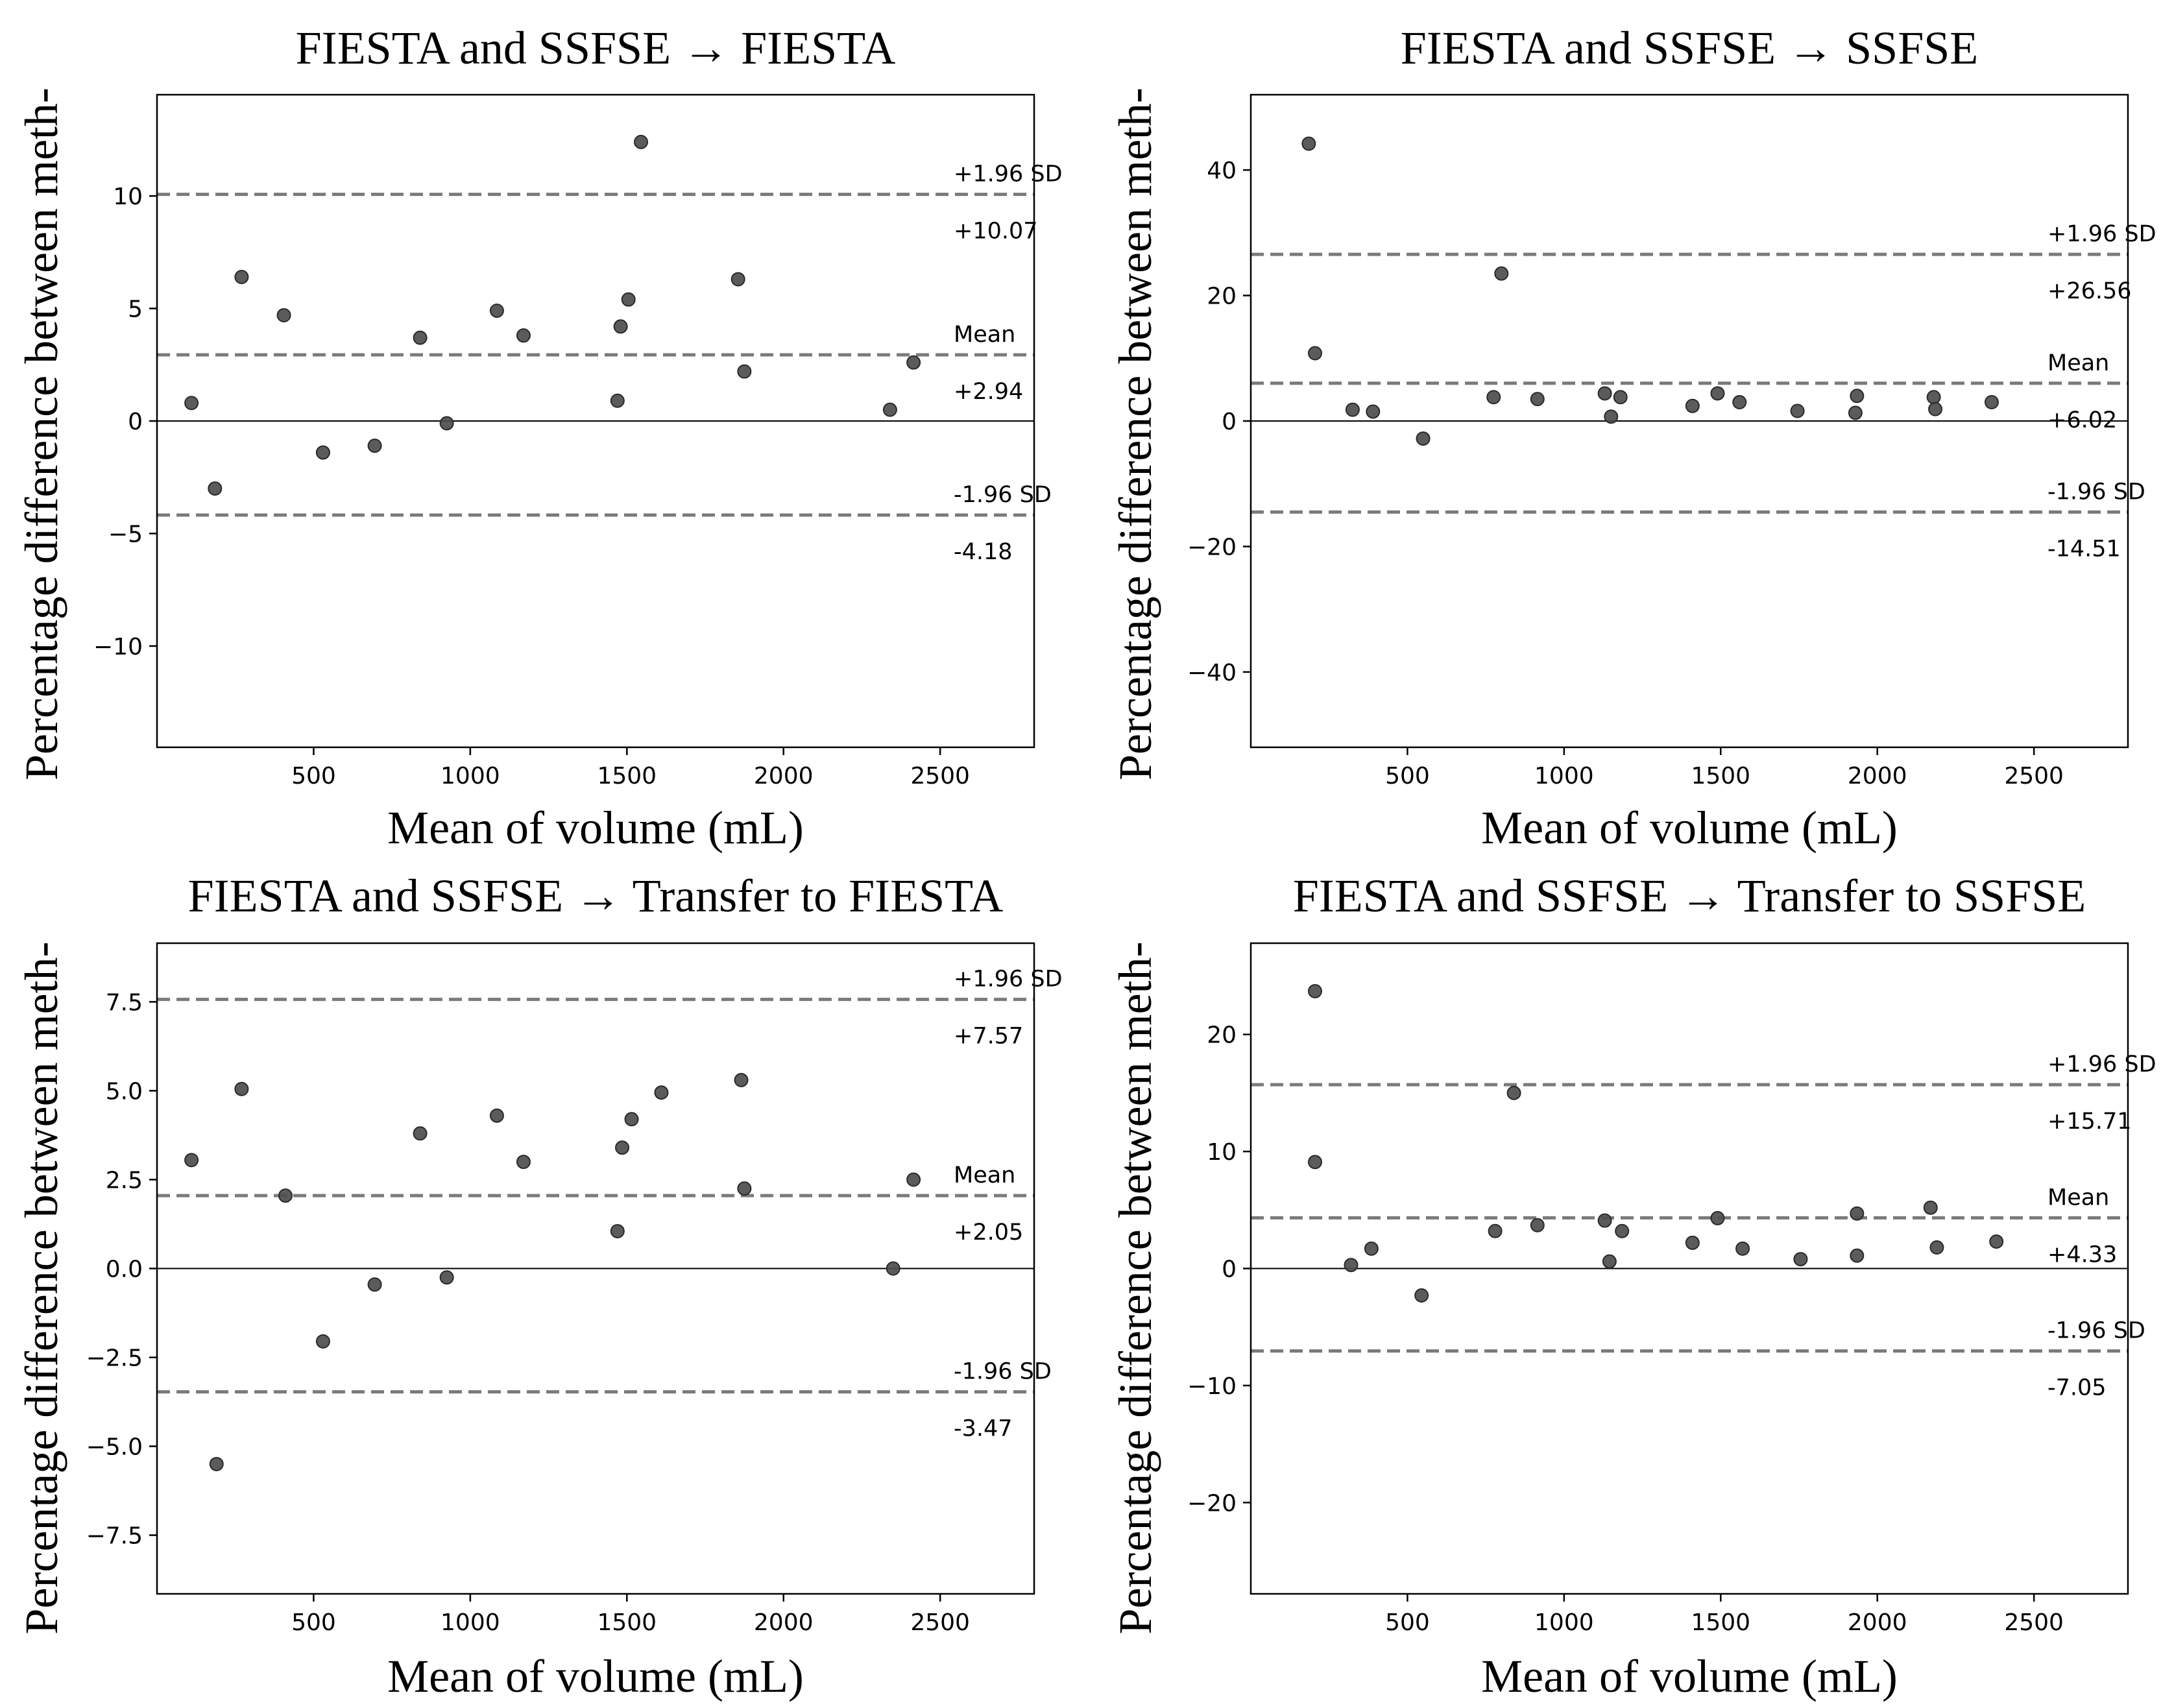 The height and width of the screenshot is (1708, 2174). I want to click on y-tick-label: 2.5, so click(124, 1180).